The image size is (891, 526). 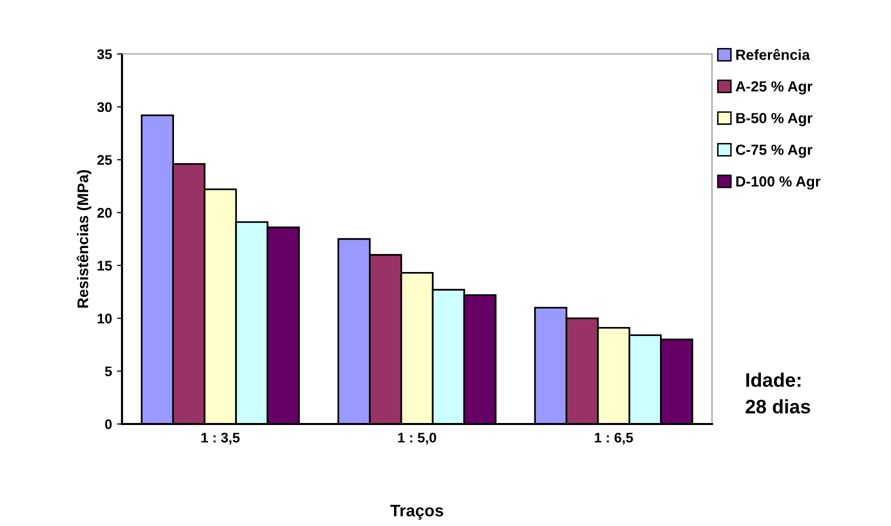 I want to click on legend-label: Referência, so click(x=773, y=54).